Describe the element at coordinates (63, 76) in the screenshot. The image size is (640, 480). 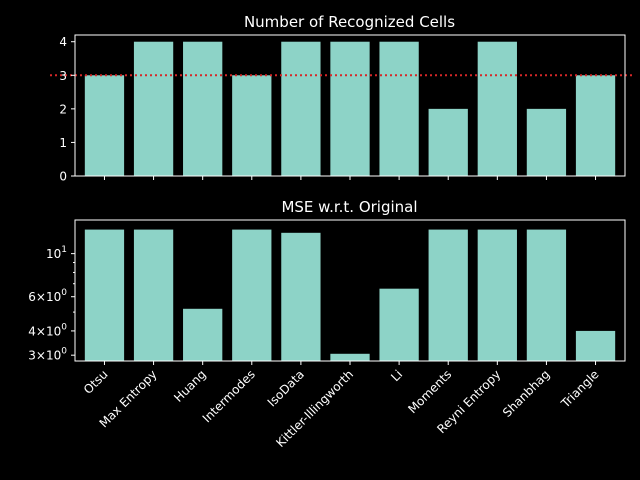
I see `y-tick-label: 3` at that location.